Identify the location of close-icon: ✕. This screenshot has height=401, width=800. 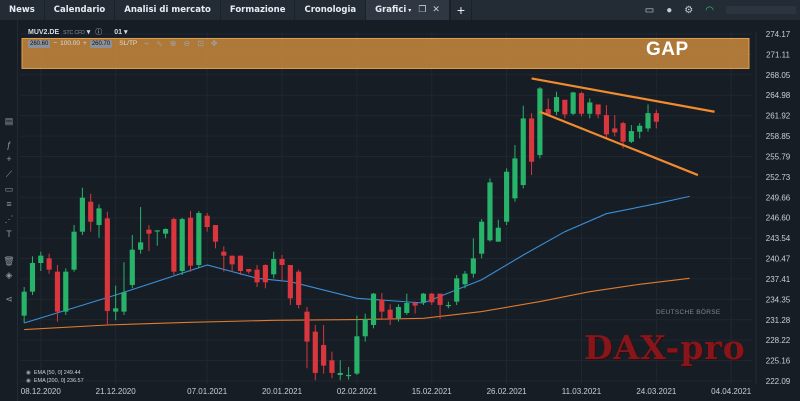
(436, 10).